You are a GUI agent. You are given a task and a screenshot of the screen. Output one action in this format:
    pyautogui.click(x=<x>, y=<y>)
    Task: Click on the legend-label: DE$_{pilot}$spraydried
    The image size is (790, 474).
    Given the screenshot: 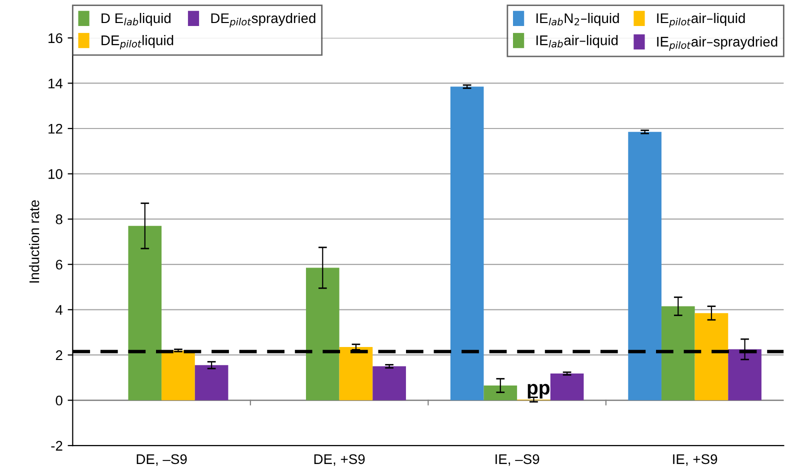 What is the action you would take?
    pyautogui.click(x=263, y=20)
    